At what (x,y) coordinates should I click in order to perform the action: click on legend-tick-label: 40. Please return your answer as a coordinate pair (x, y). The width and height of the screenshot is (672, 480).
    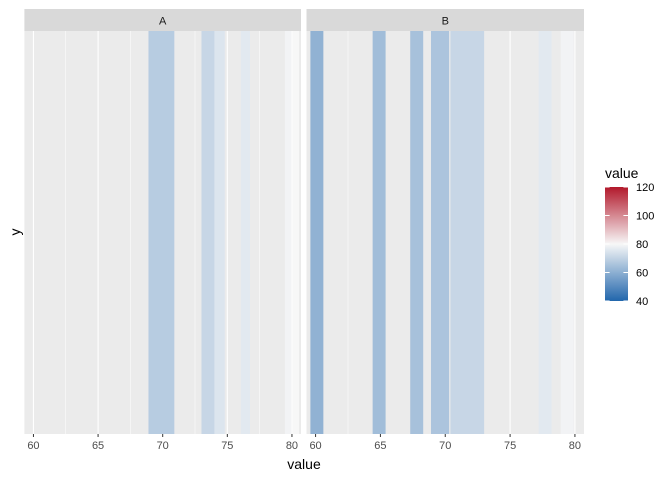
    Looking at the image, I should click on (642, 302).